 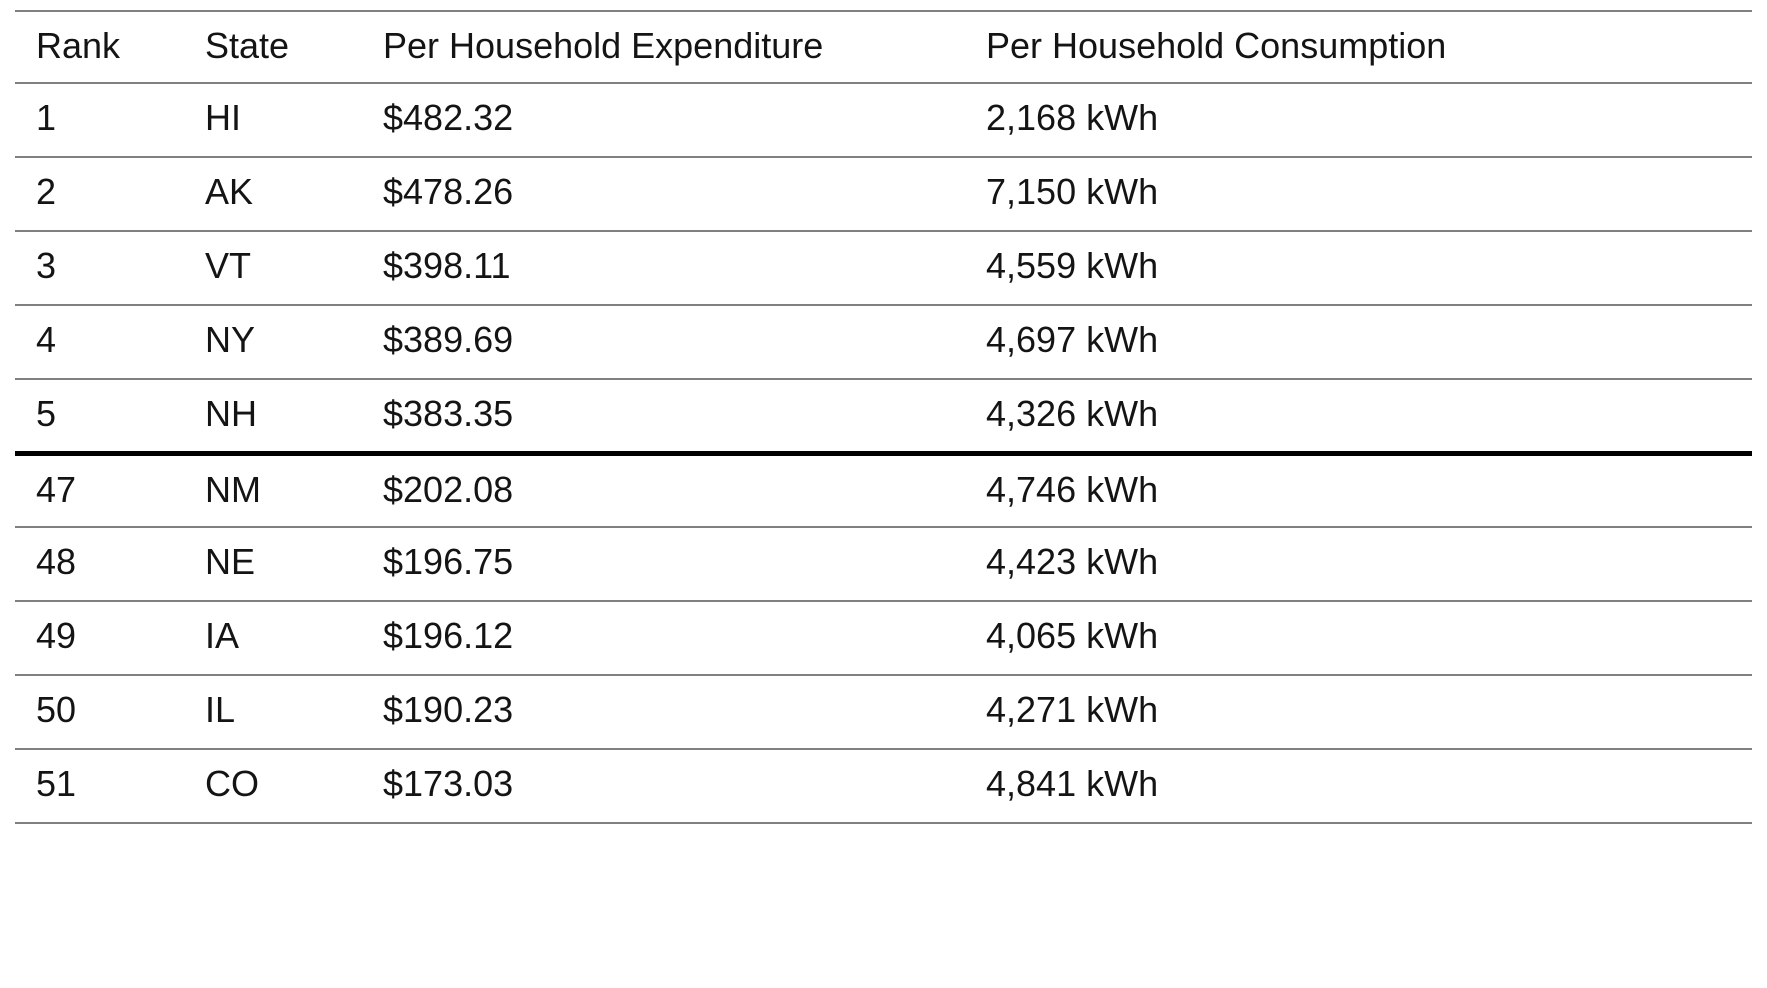 What do you see at coordinates (1072, 561) in the screenshot?
I see `cell-consumption: 4,423 kWh` at bounding box center [1072, 561].